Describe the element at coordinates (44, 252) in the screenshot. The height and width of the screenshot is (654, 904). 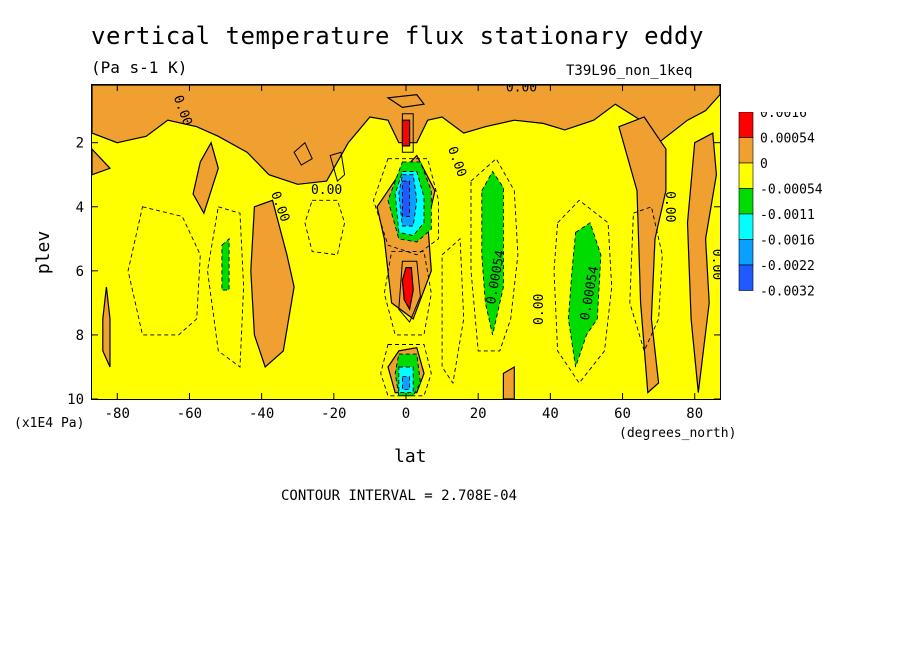
I see `y-axis-label: plev` at that location.